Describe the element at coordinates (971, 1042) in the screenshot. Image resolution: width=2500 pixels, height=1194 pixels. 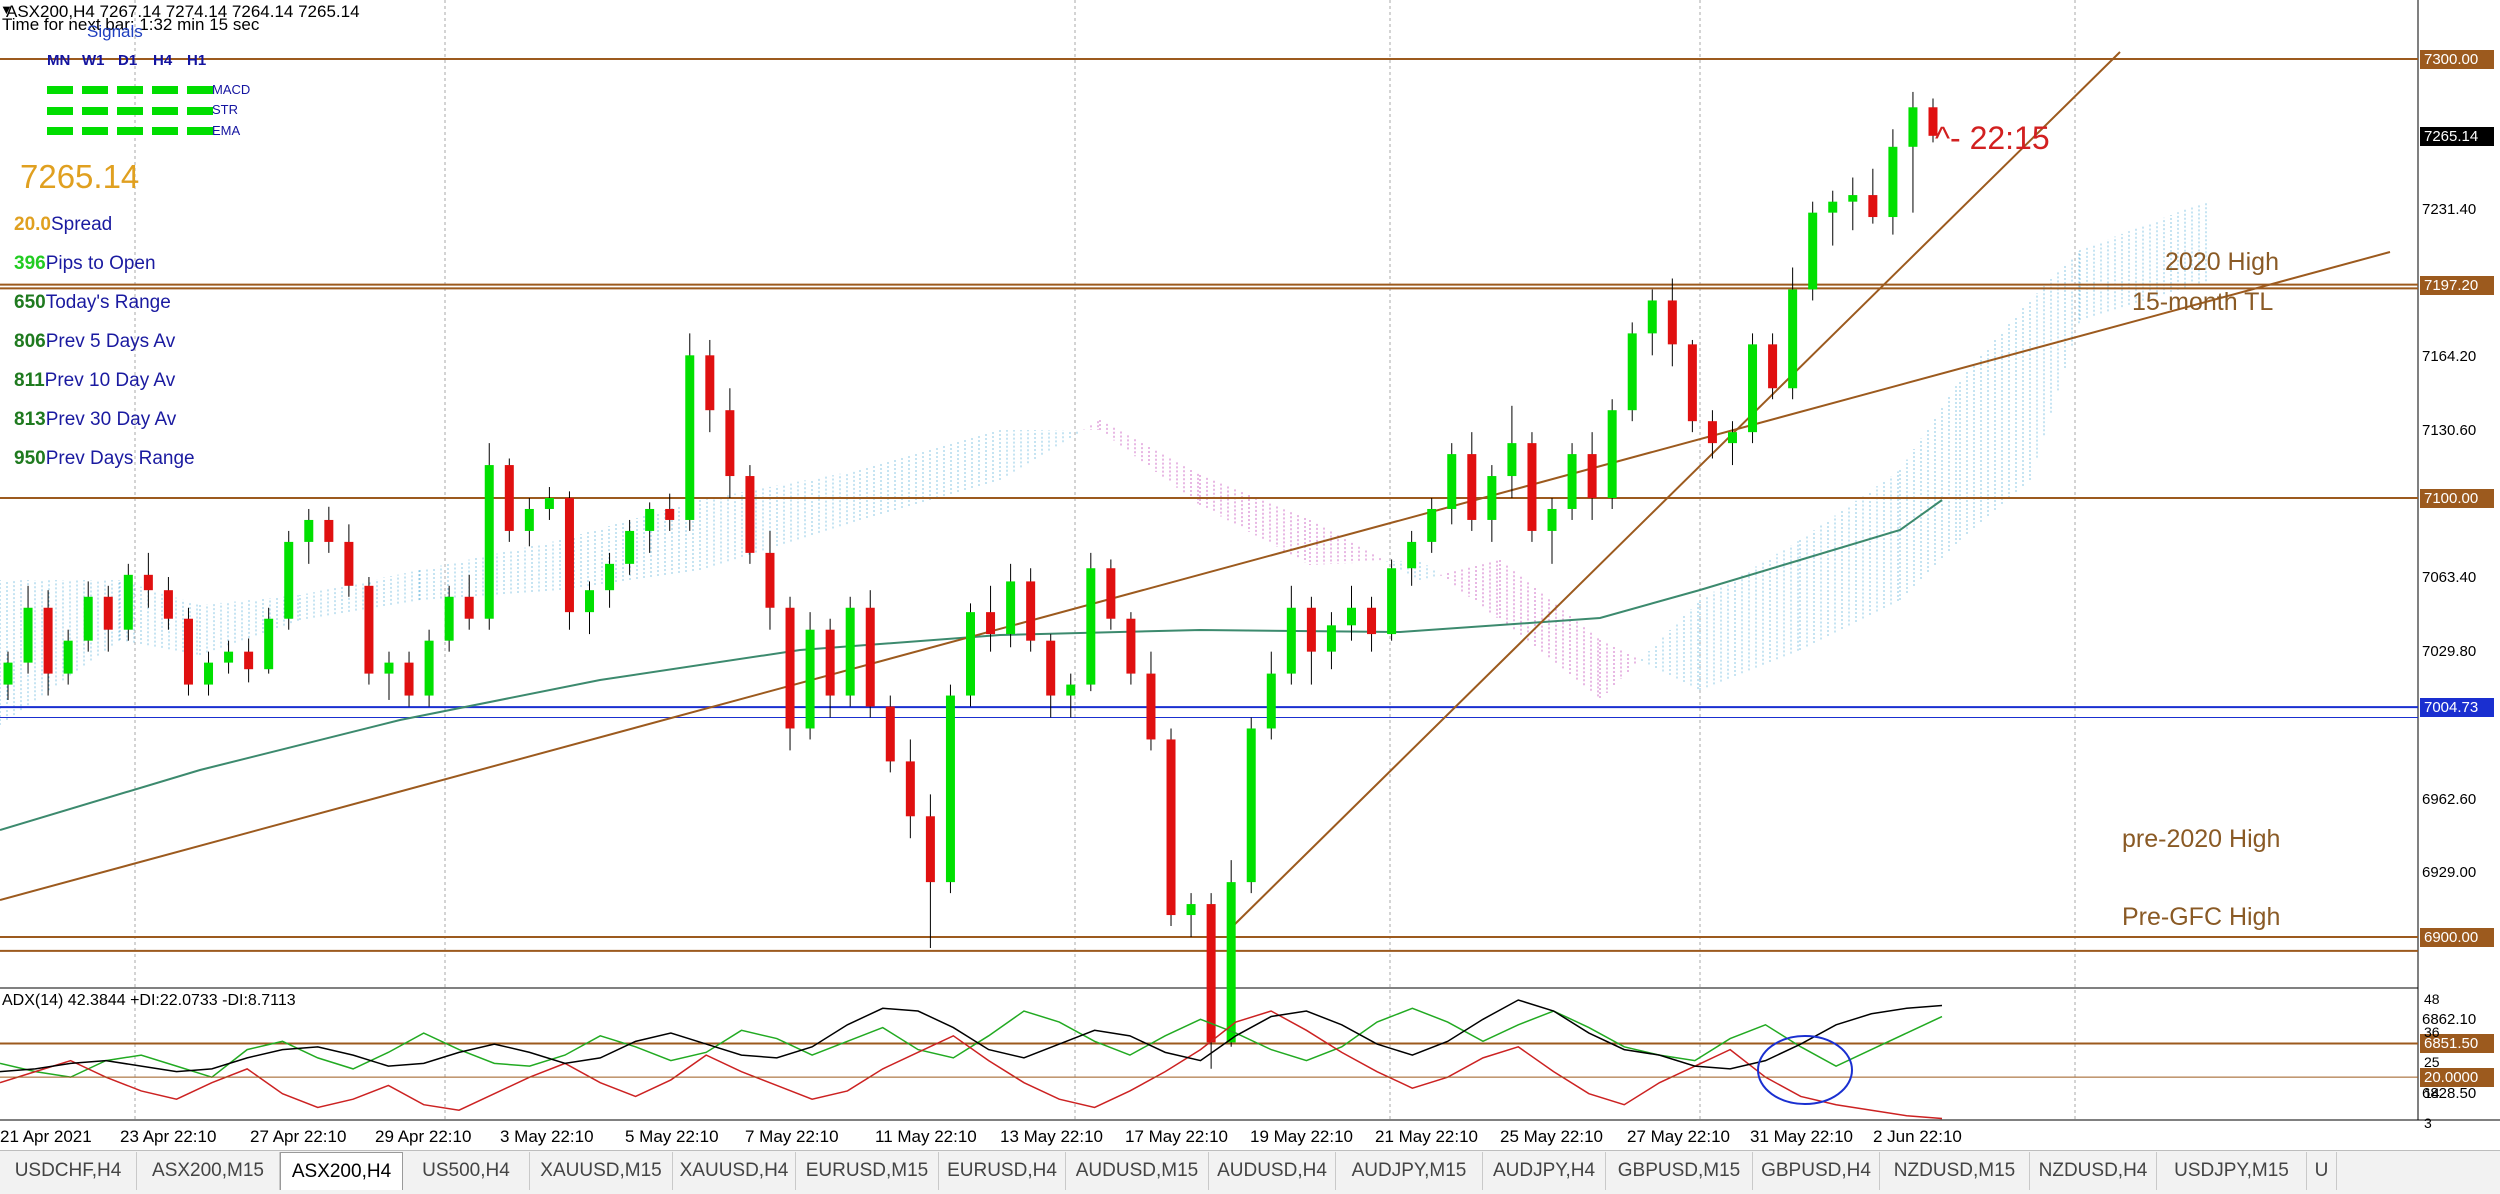
I see `adx-plus-di-line` at that location.